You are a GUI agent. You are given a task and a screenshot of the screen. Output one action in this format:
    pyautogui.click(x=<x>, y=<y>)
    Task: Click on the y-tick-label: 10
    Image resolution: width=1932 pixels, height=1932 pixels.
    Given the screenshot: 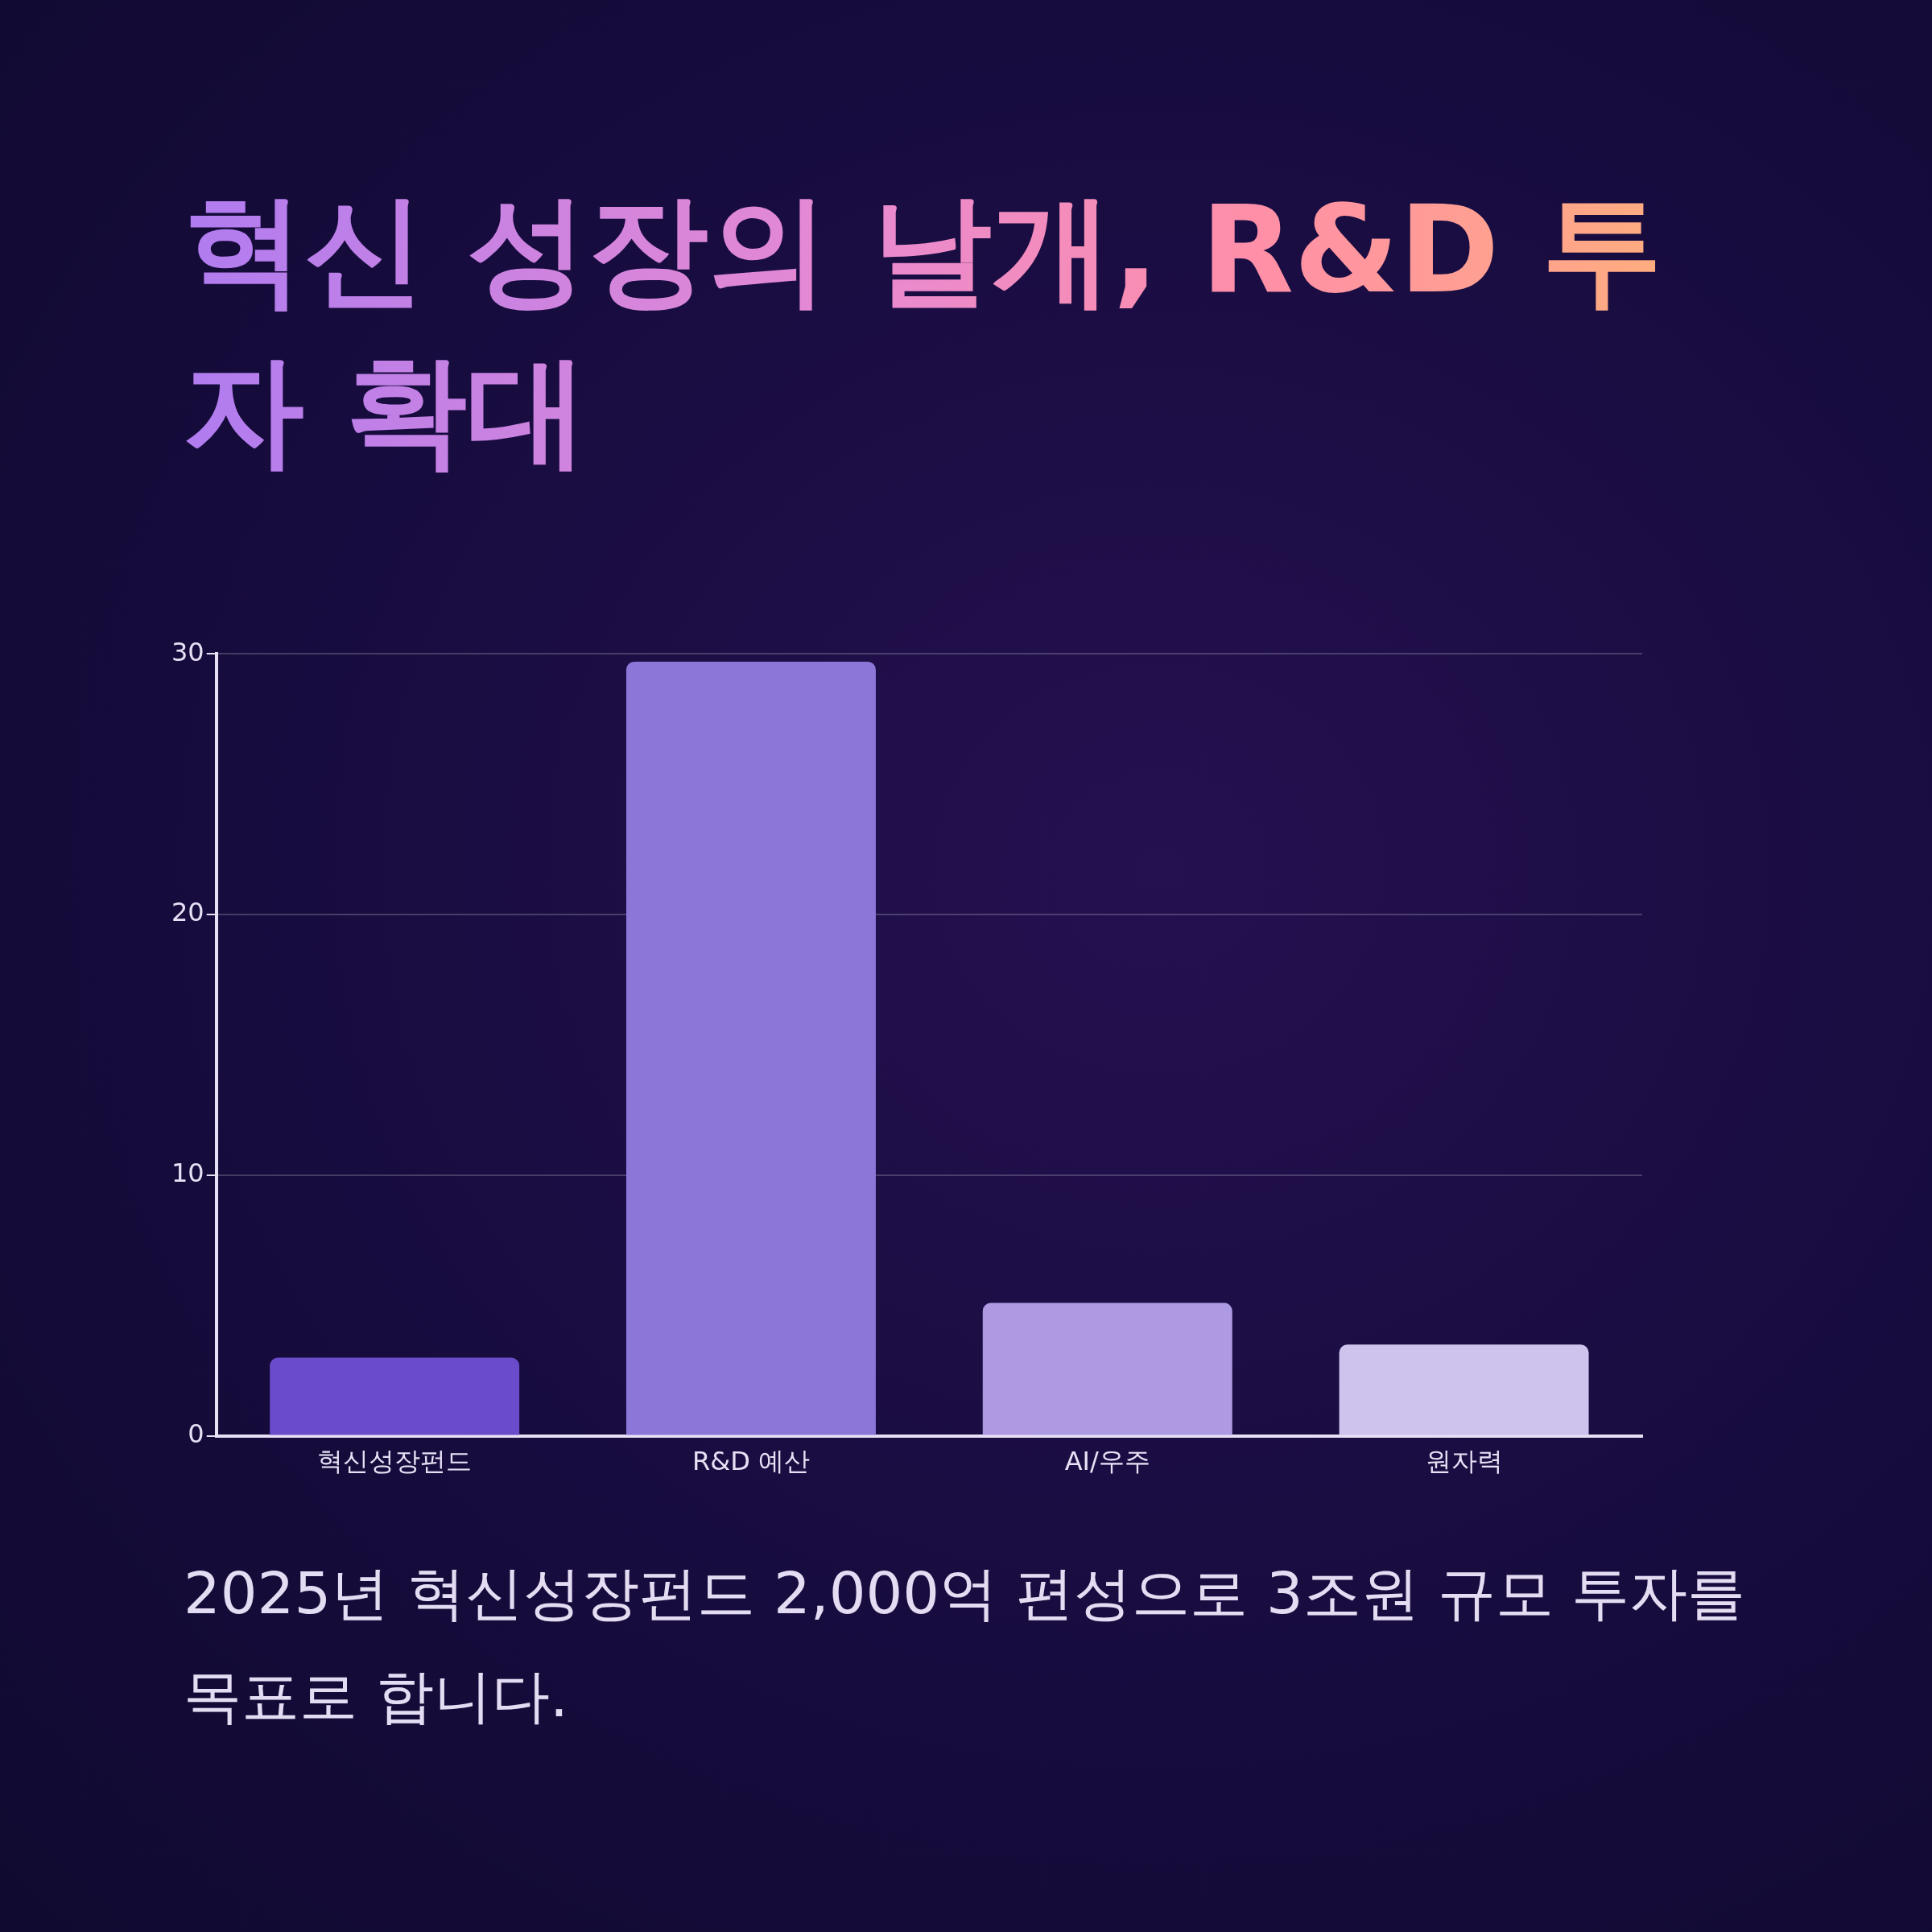 What is the action you would take?
    pyautogui.click(x=187, y=1173)
    